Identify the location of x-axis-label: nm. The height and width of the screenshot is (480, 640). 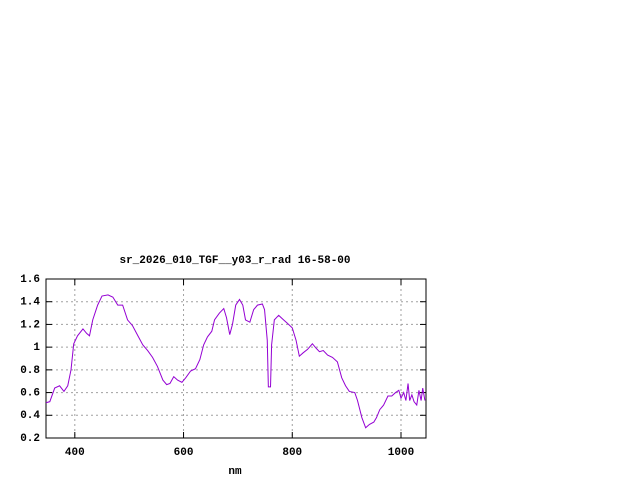
(235, 472).